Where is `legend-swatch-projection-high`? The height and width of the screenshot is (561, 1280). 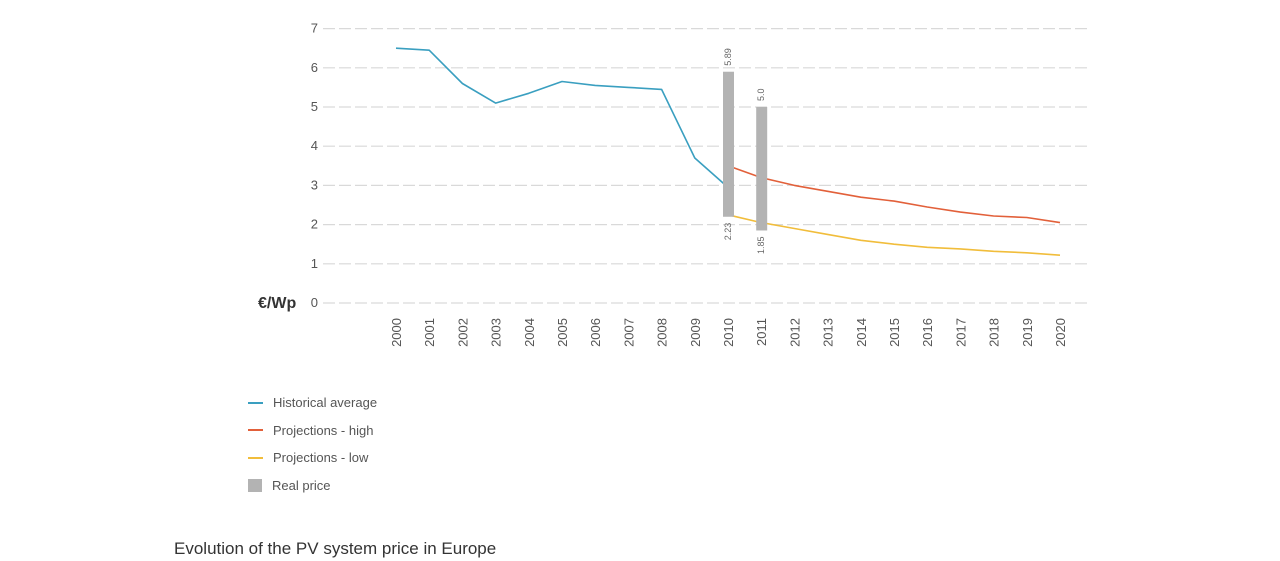
legend-swatch-projection-high is located at coordinates (255, 430).